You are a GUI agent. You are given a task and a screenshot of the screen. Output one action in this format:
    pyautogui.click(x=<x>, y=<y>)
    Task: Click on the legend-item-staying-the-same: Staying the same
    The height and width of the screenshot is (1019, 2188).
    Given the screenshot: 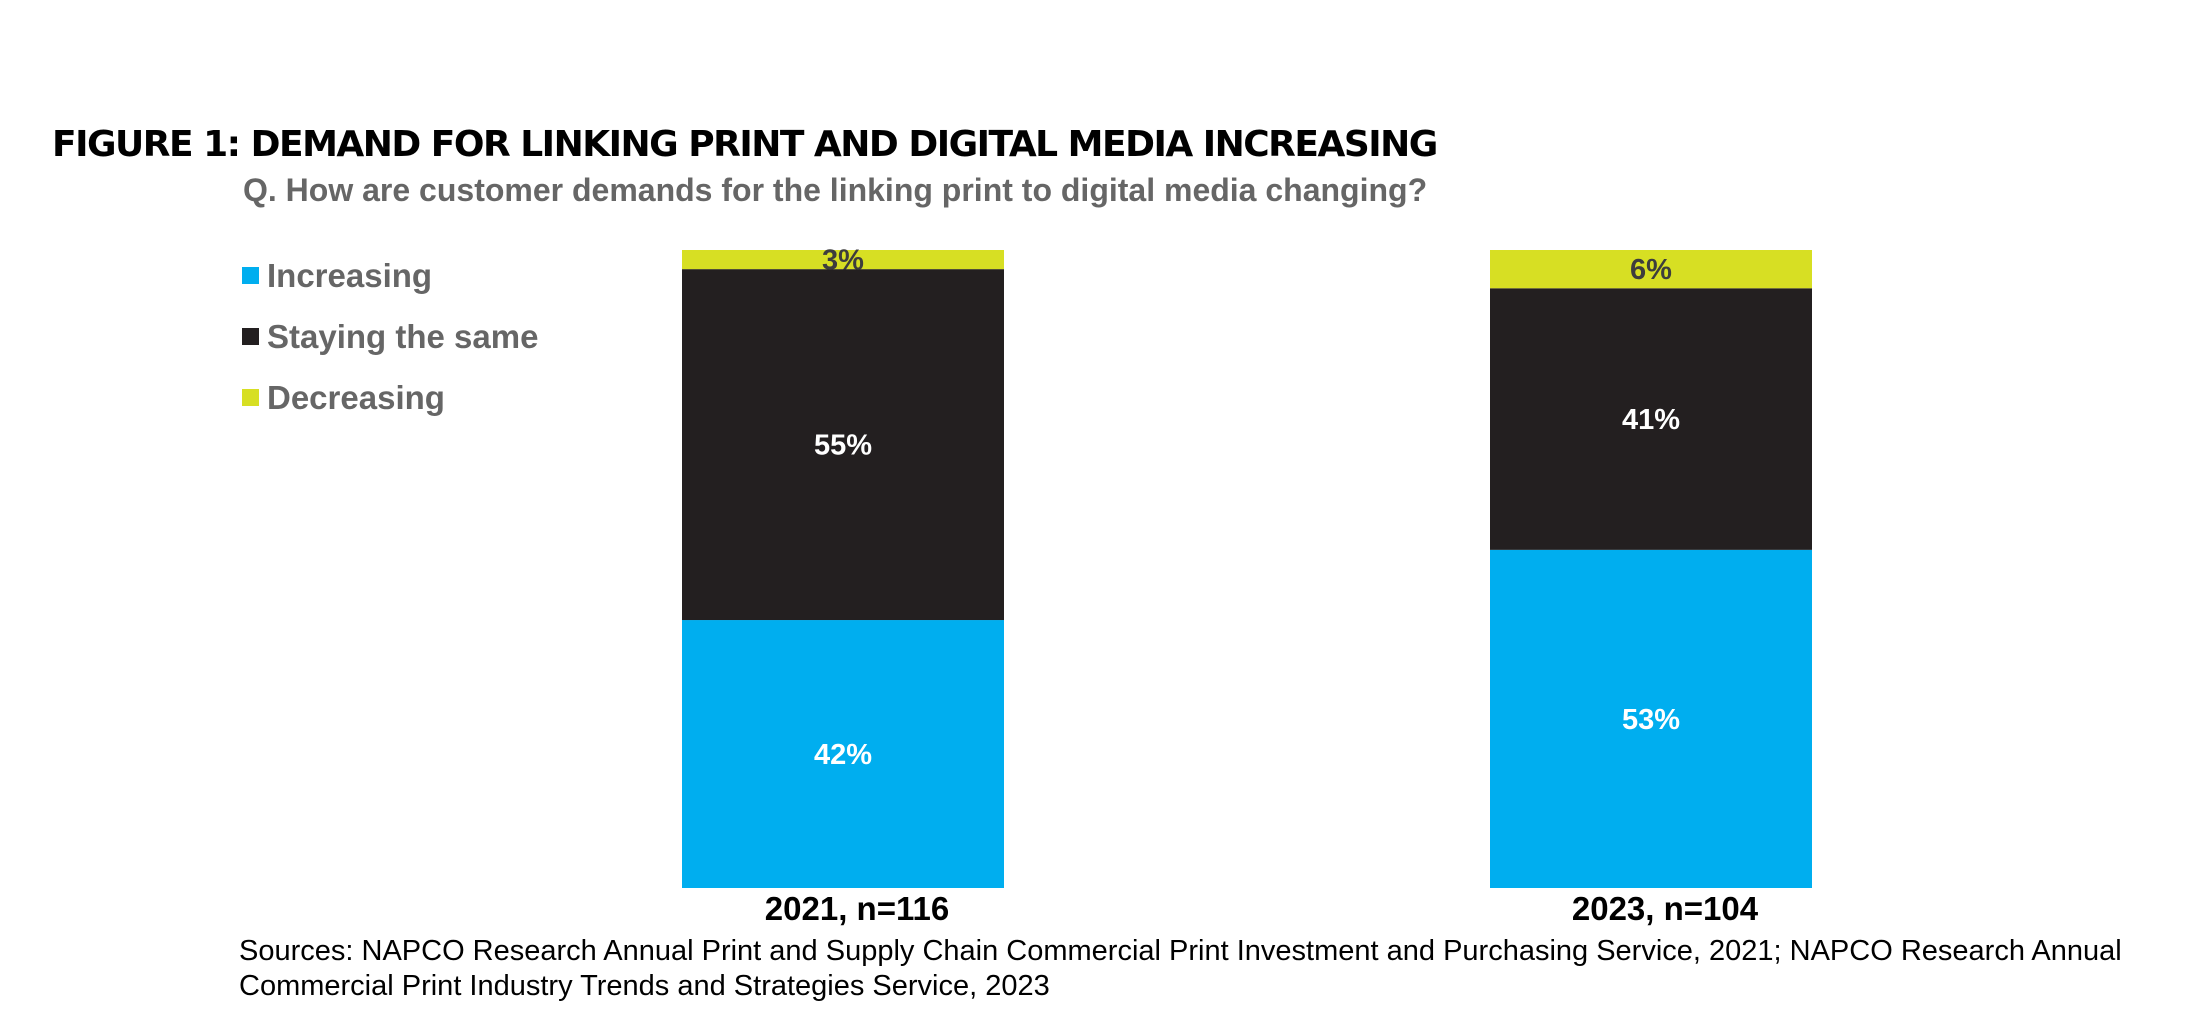 What is the action you would take?
    pyautogui.click(x=390, y=336)
    